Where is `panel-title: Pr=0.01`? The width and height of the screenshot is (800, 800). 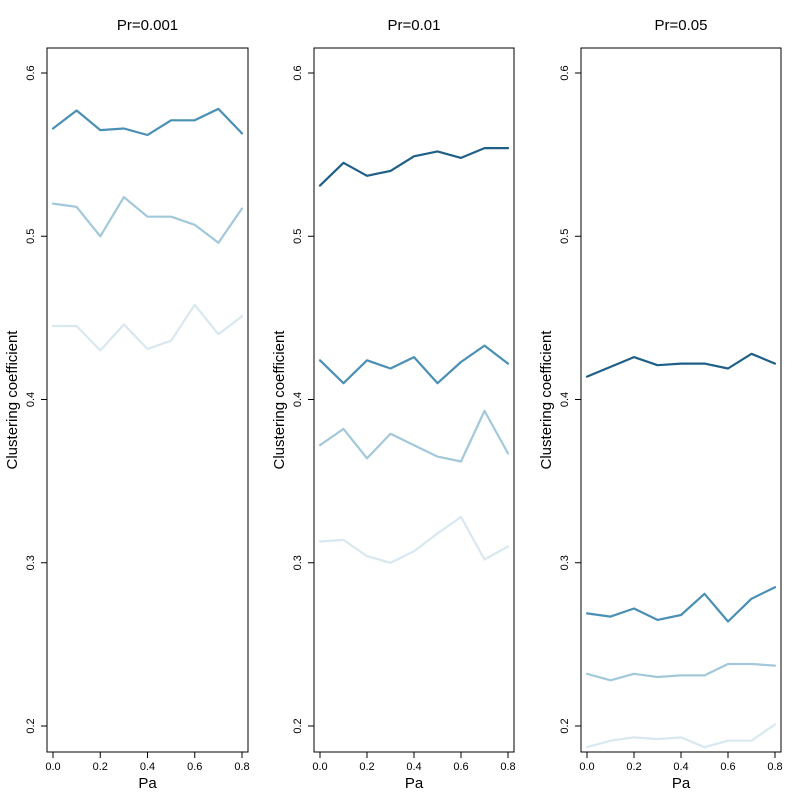
panel-title: Pr=0.01 is located at coordinates (414, 25).